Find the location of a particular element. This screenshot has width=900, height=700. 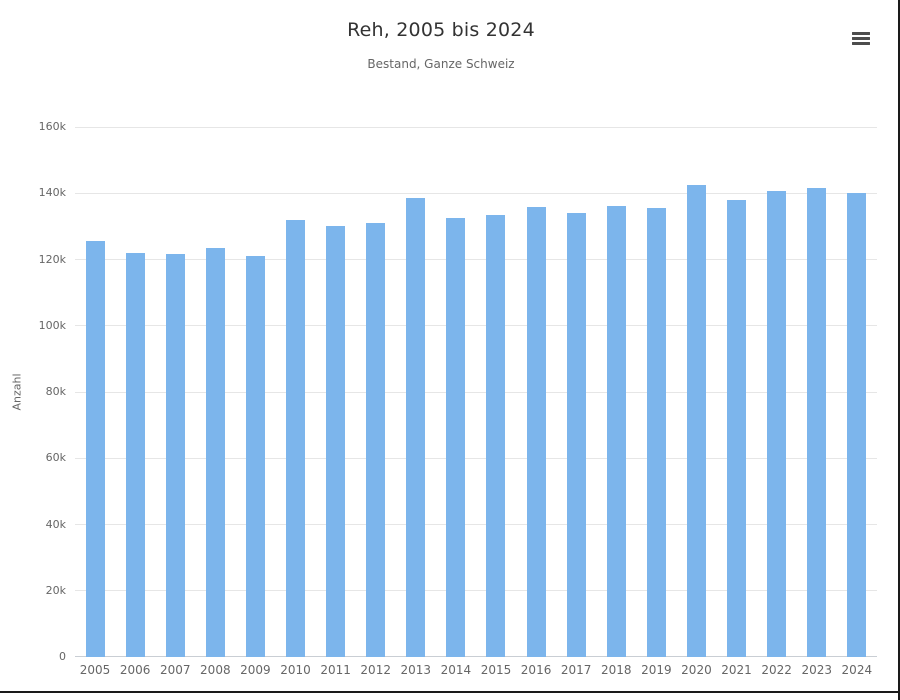

bar-2011 is located at coordinates (336, 441).